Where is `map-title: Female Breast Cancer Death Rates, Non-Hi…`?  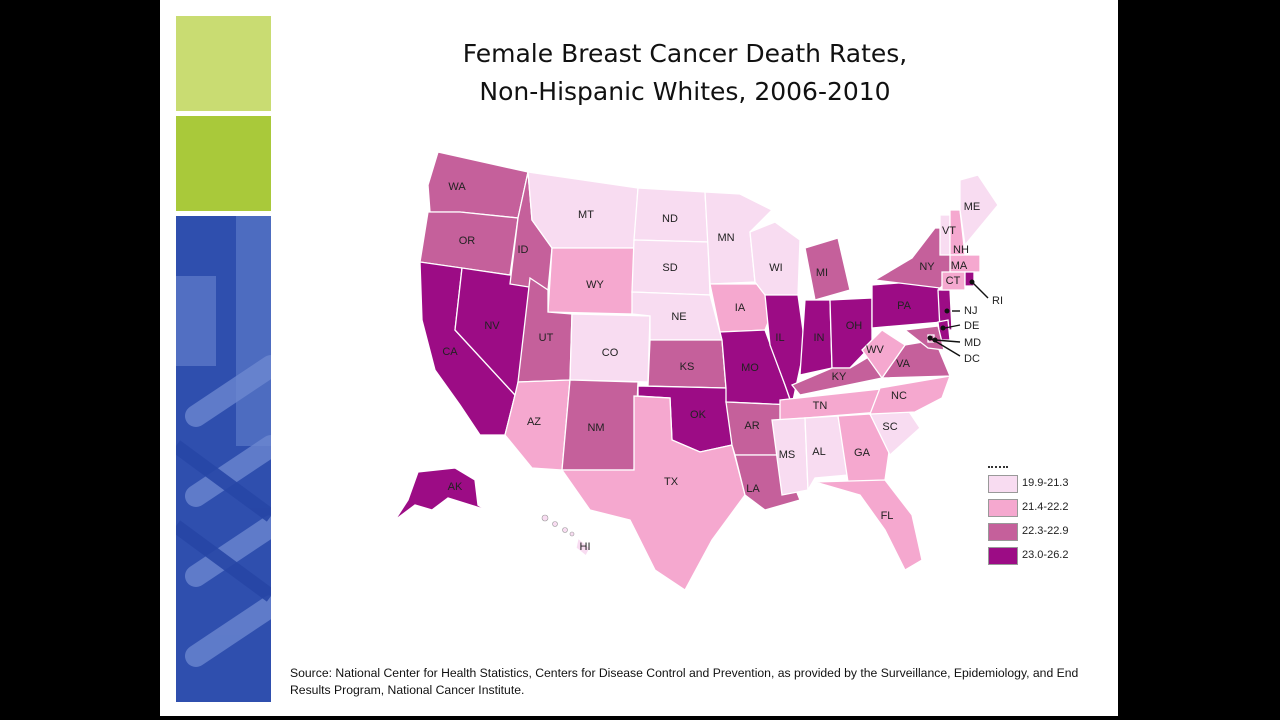 map-title: Female Breast Cancer Death Rates, Non-Hi… is located at coordinates (685, 73).